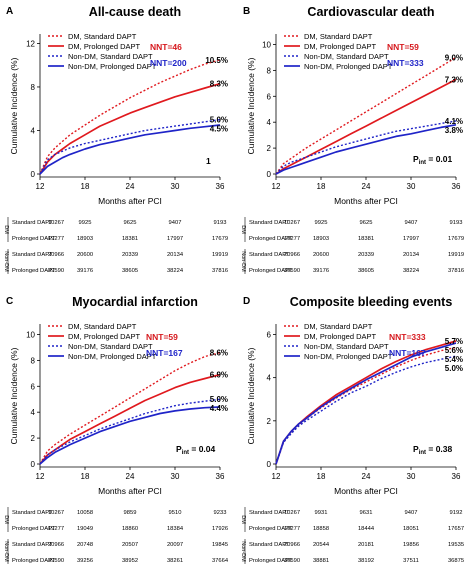 The width and height of the screenshot is (474, 566). I want to click on risk-cell: 9625, so click(130, 223).